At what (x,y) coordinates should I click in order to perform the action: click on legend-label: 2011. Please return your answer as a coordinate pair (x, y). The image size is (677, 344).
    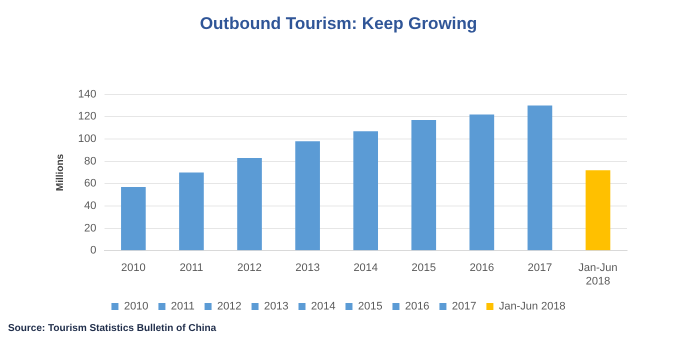
    Looking at the image, I should click on (182, 306).